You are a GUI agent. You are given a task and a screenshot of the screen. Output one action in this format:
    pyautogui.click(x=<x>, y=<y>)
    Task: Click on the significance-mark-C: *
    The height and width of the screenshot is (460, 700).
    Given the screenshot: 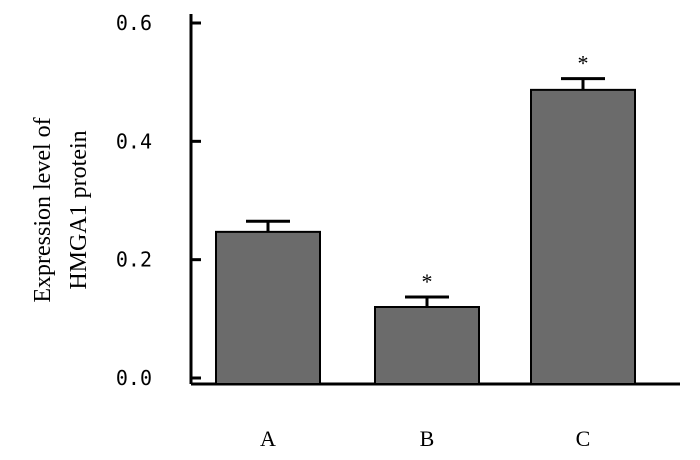 What is the action you would take?
    pyautogui.click(x=583, y=63)
    